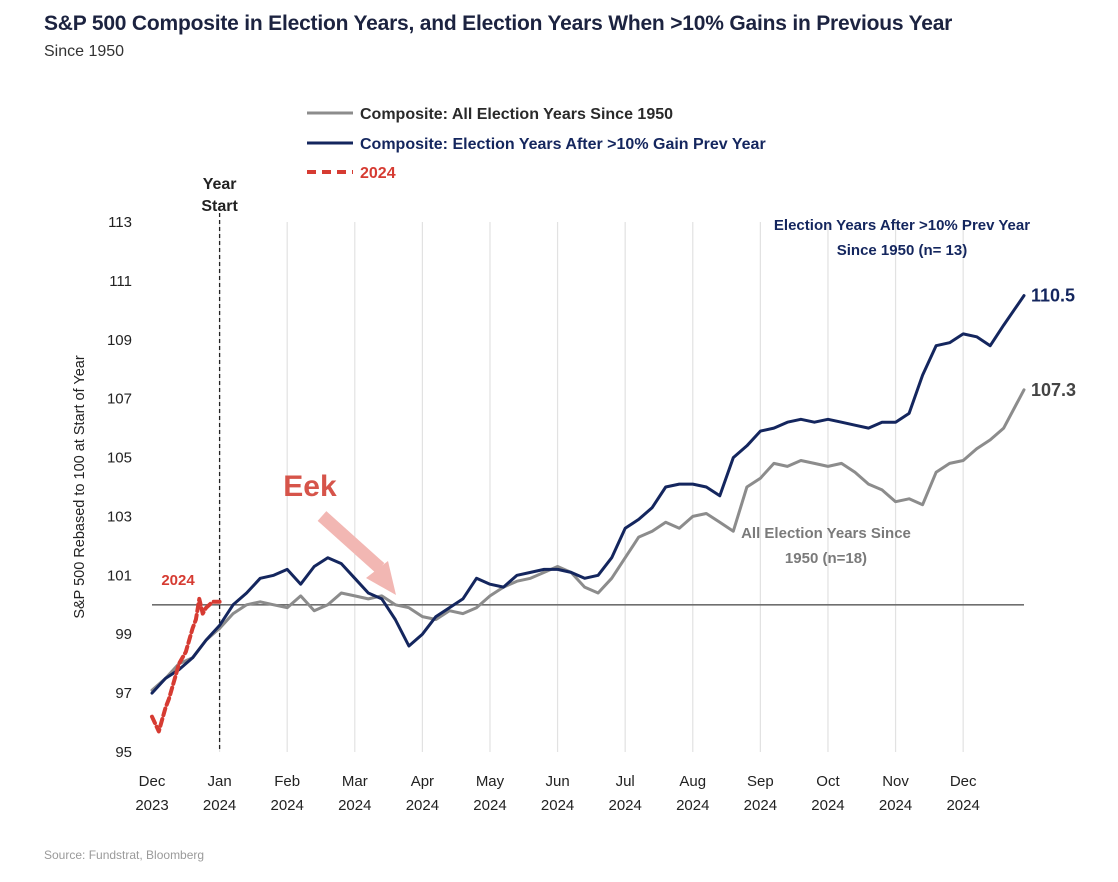 The width and height of the screenshot is (1118, 882). I want to click on y-tick-label: 101, so click(119, 575).